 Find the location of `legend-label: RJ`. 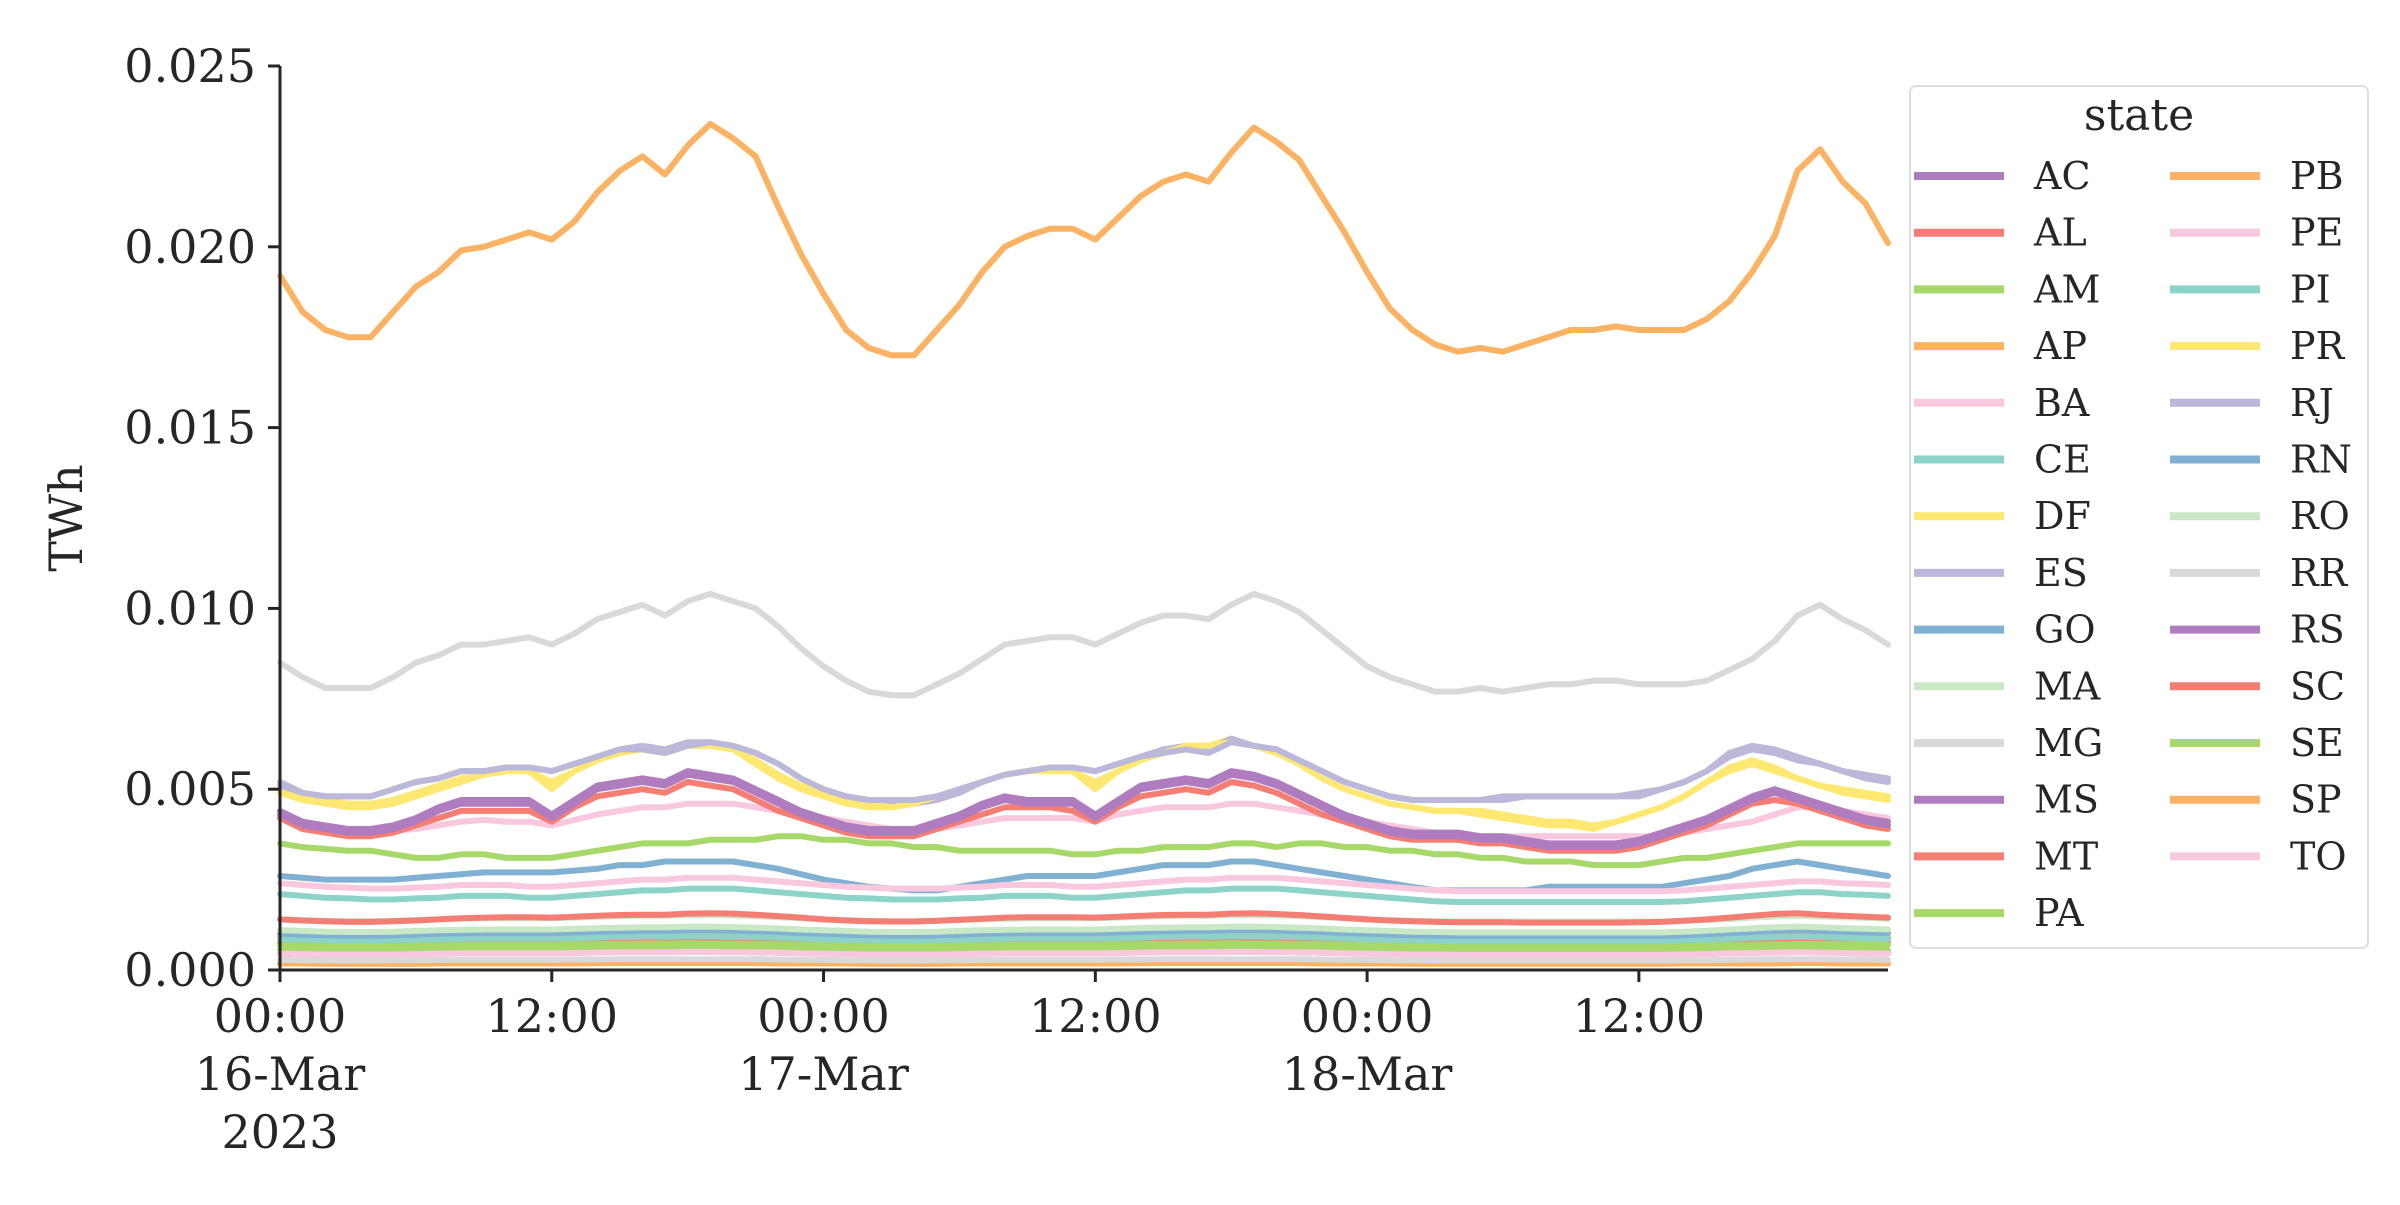

legend-label: RJ is located at coordinates (2312, 403).